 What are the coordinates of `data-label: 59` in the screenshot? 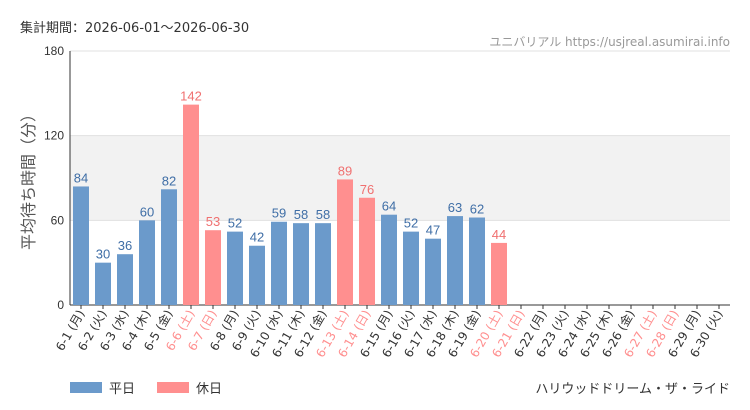 It's located at (279, 213).